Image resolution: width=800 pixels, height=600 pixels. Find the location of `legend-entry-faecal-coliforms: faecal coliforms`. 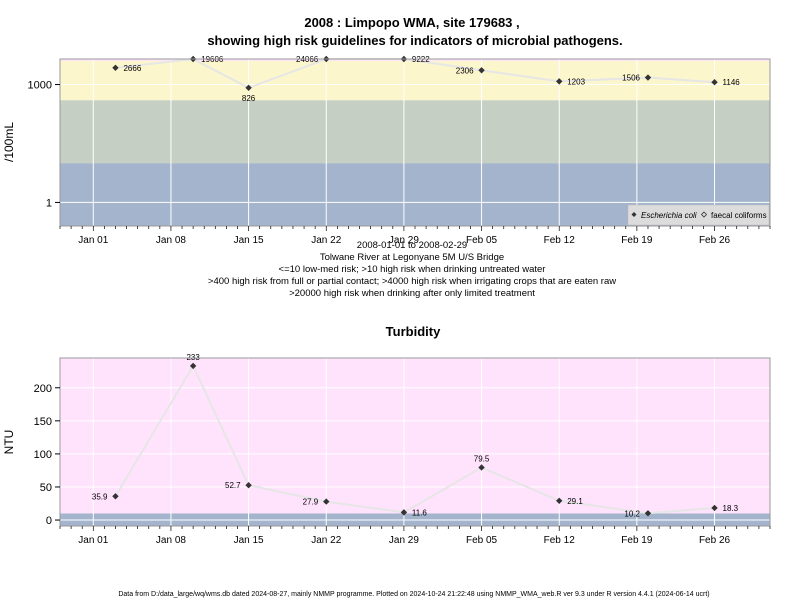

legend-entry-faecal-coliforms: faecal coliforms is located at coordinates (739, 215).